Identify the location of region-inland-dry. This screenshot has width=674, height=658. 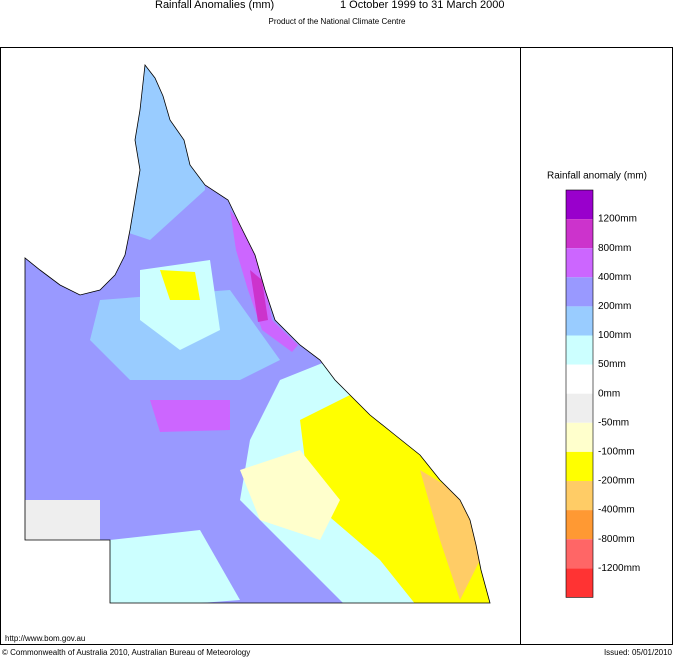
(290, 495).